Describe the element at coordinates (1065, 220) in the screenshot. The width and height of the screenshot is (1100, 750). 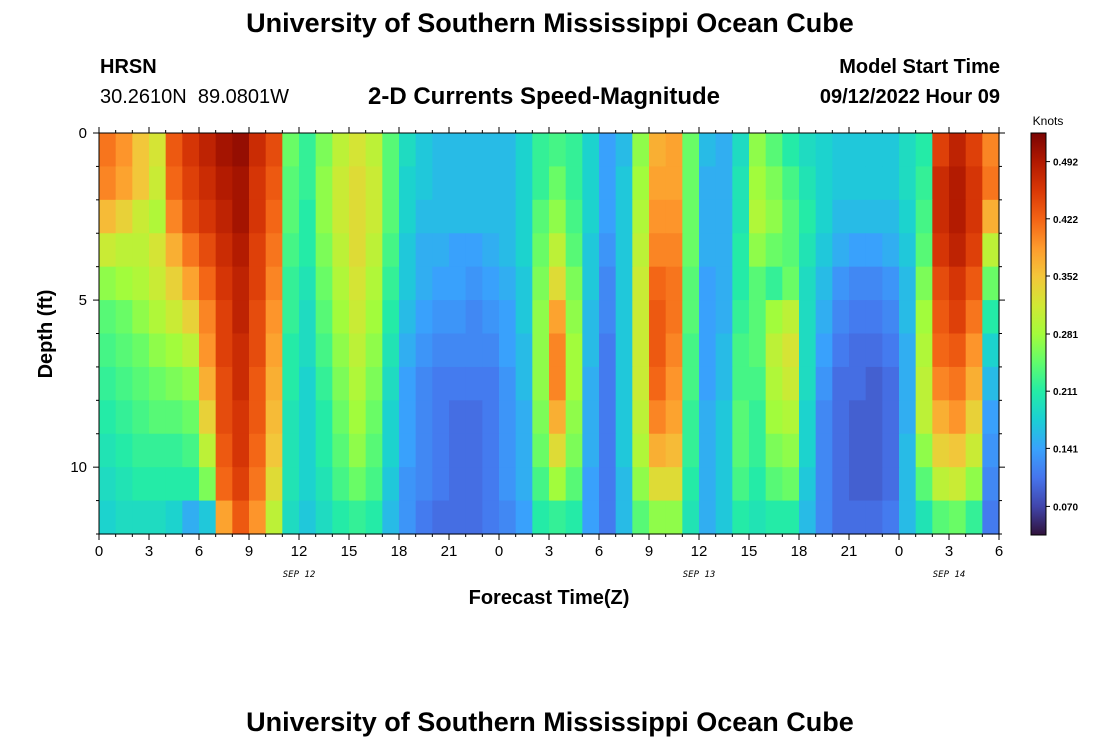
I see `colorbar-tick-label: 0.422` at that location.